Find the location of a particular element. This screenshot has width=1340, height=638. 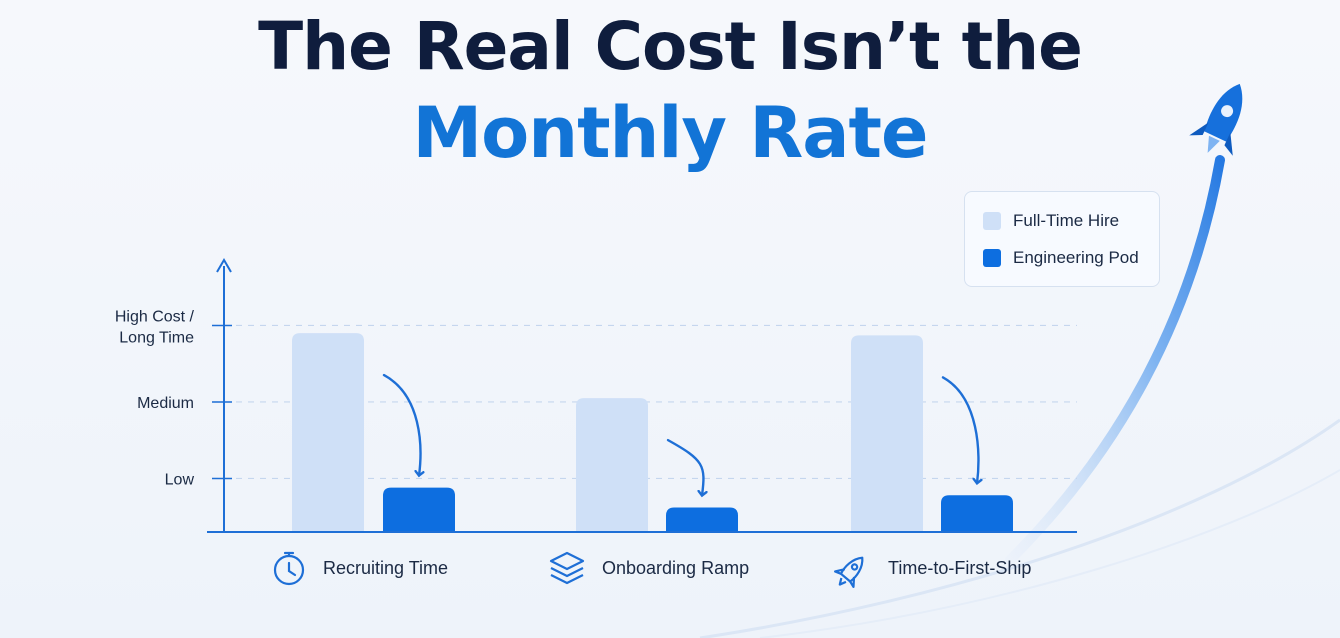

y-tick-label: High Cost / is located at coordinates (155, 316).